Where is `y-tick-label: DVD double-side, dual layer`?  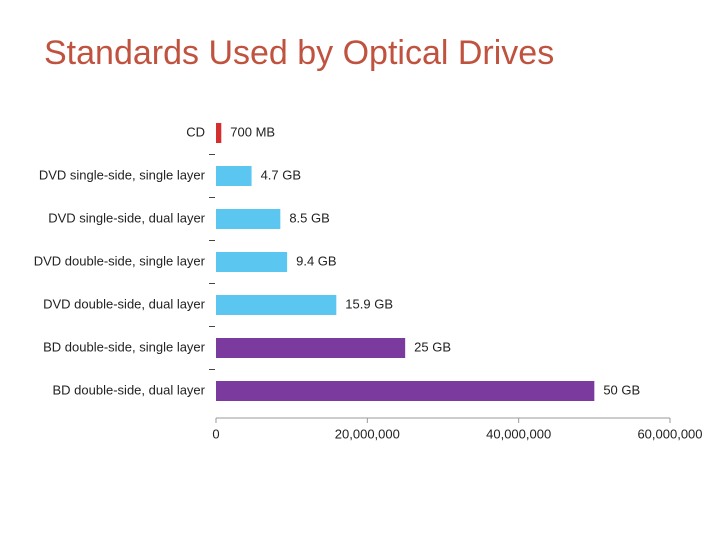
y-tick-label: DVD double-side, dual layer is located at coordinates (124, 303).